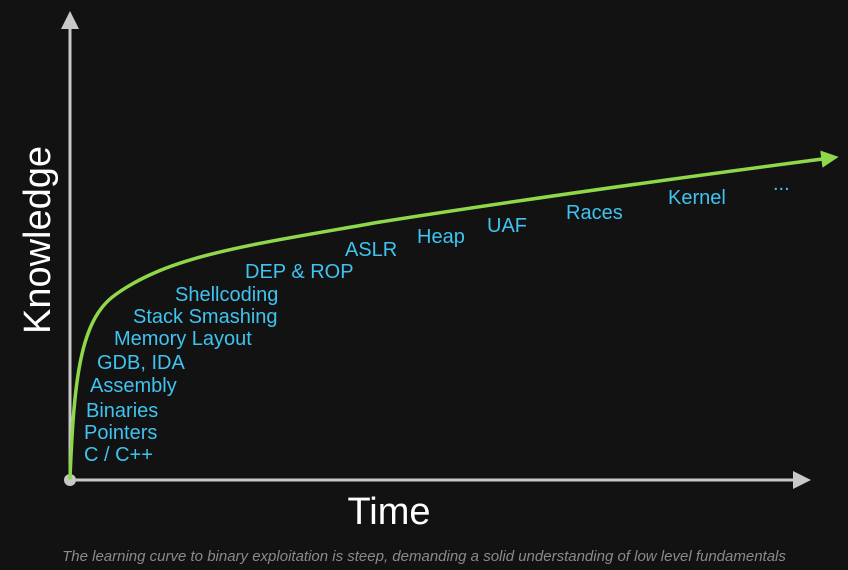 This screenshot has width=848, height=570. I want to click on topic-binaries: Binaries, so click(122, 411).